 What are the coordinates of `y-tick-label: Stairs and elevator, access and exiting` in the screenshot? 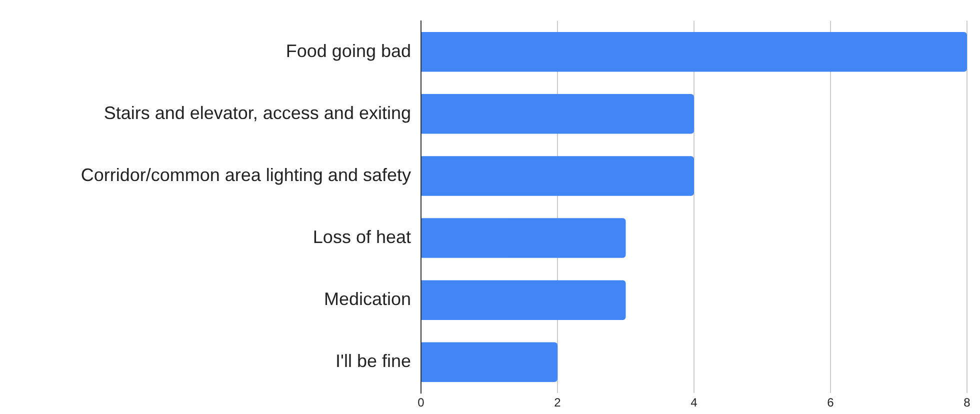 It's located at (257, 112).